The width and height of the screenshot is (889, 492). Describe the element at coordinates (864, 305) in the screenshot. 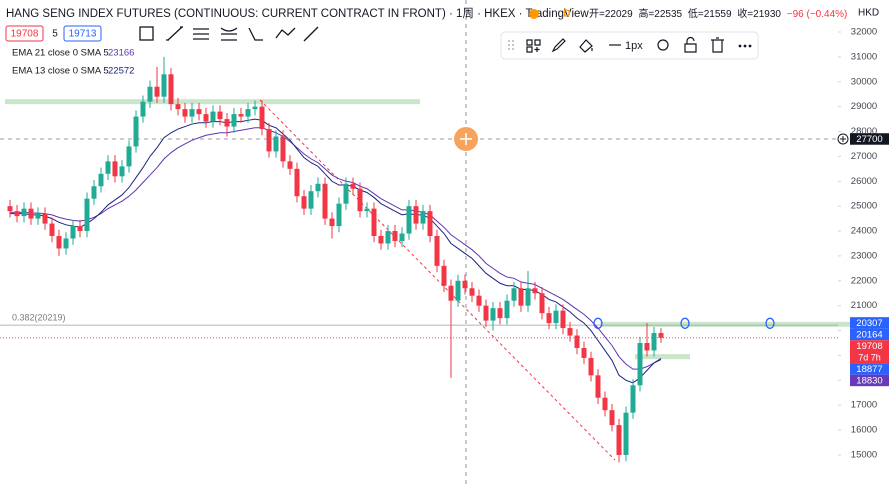

I see `y-tick-label: 21000` at that location.